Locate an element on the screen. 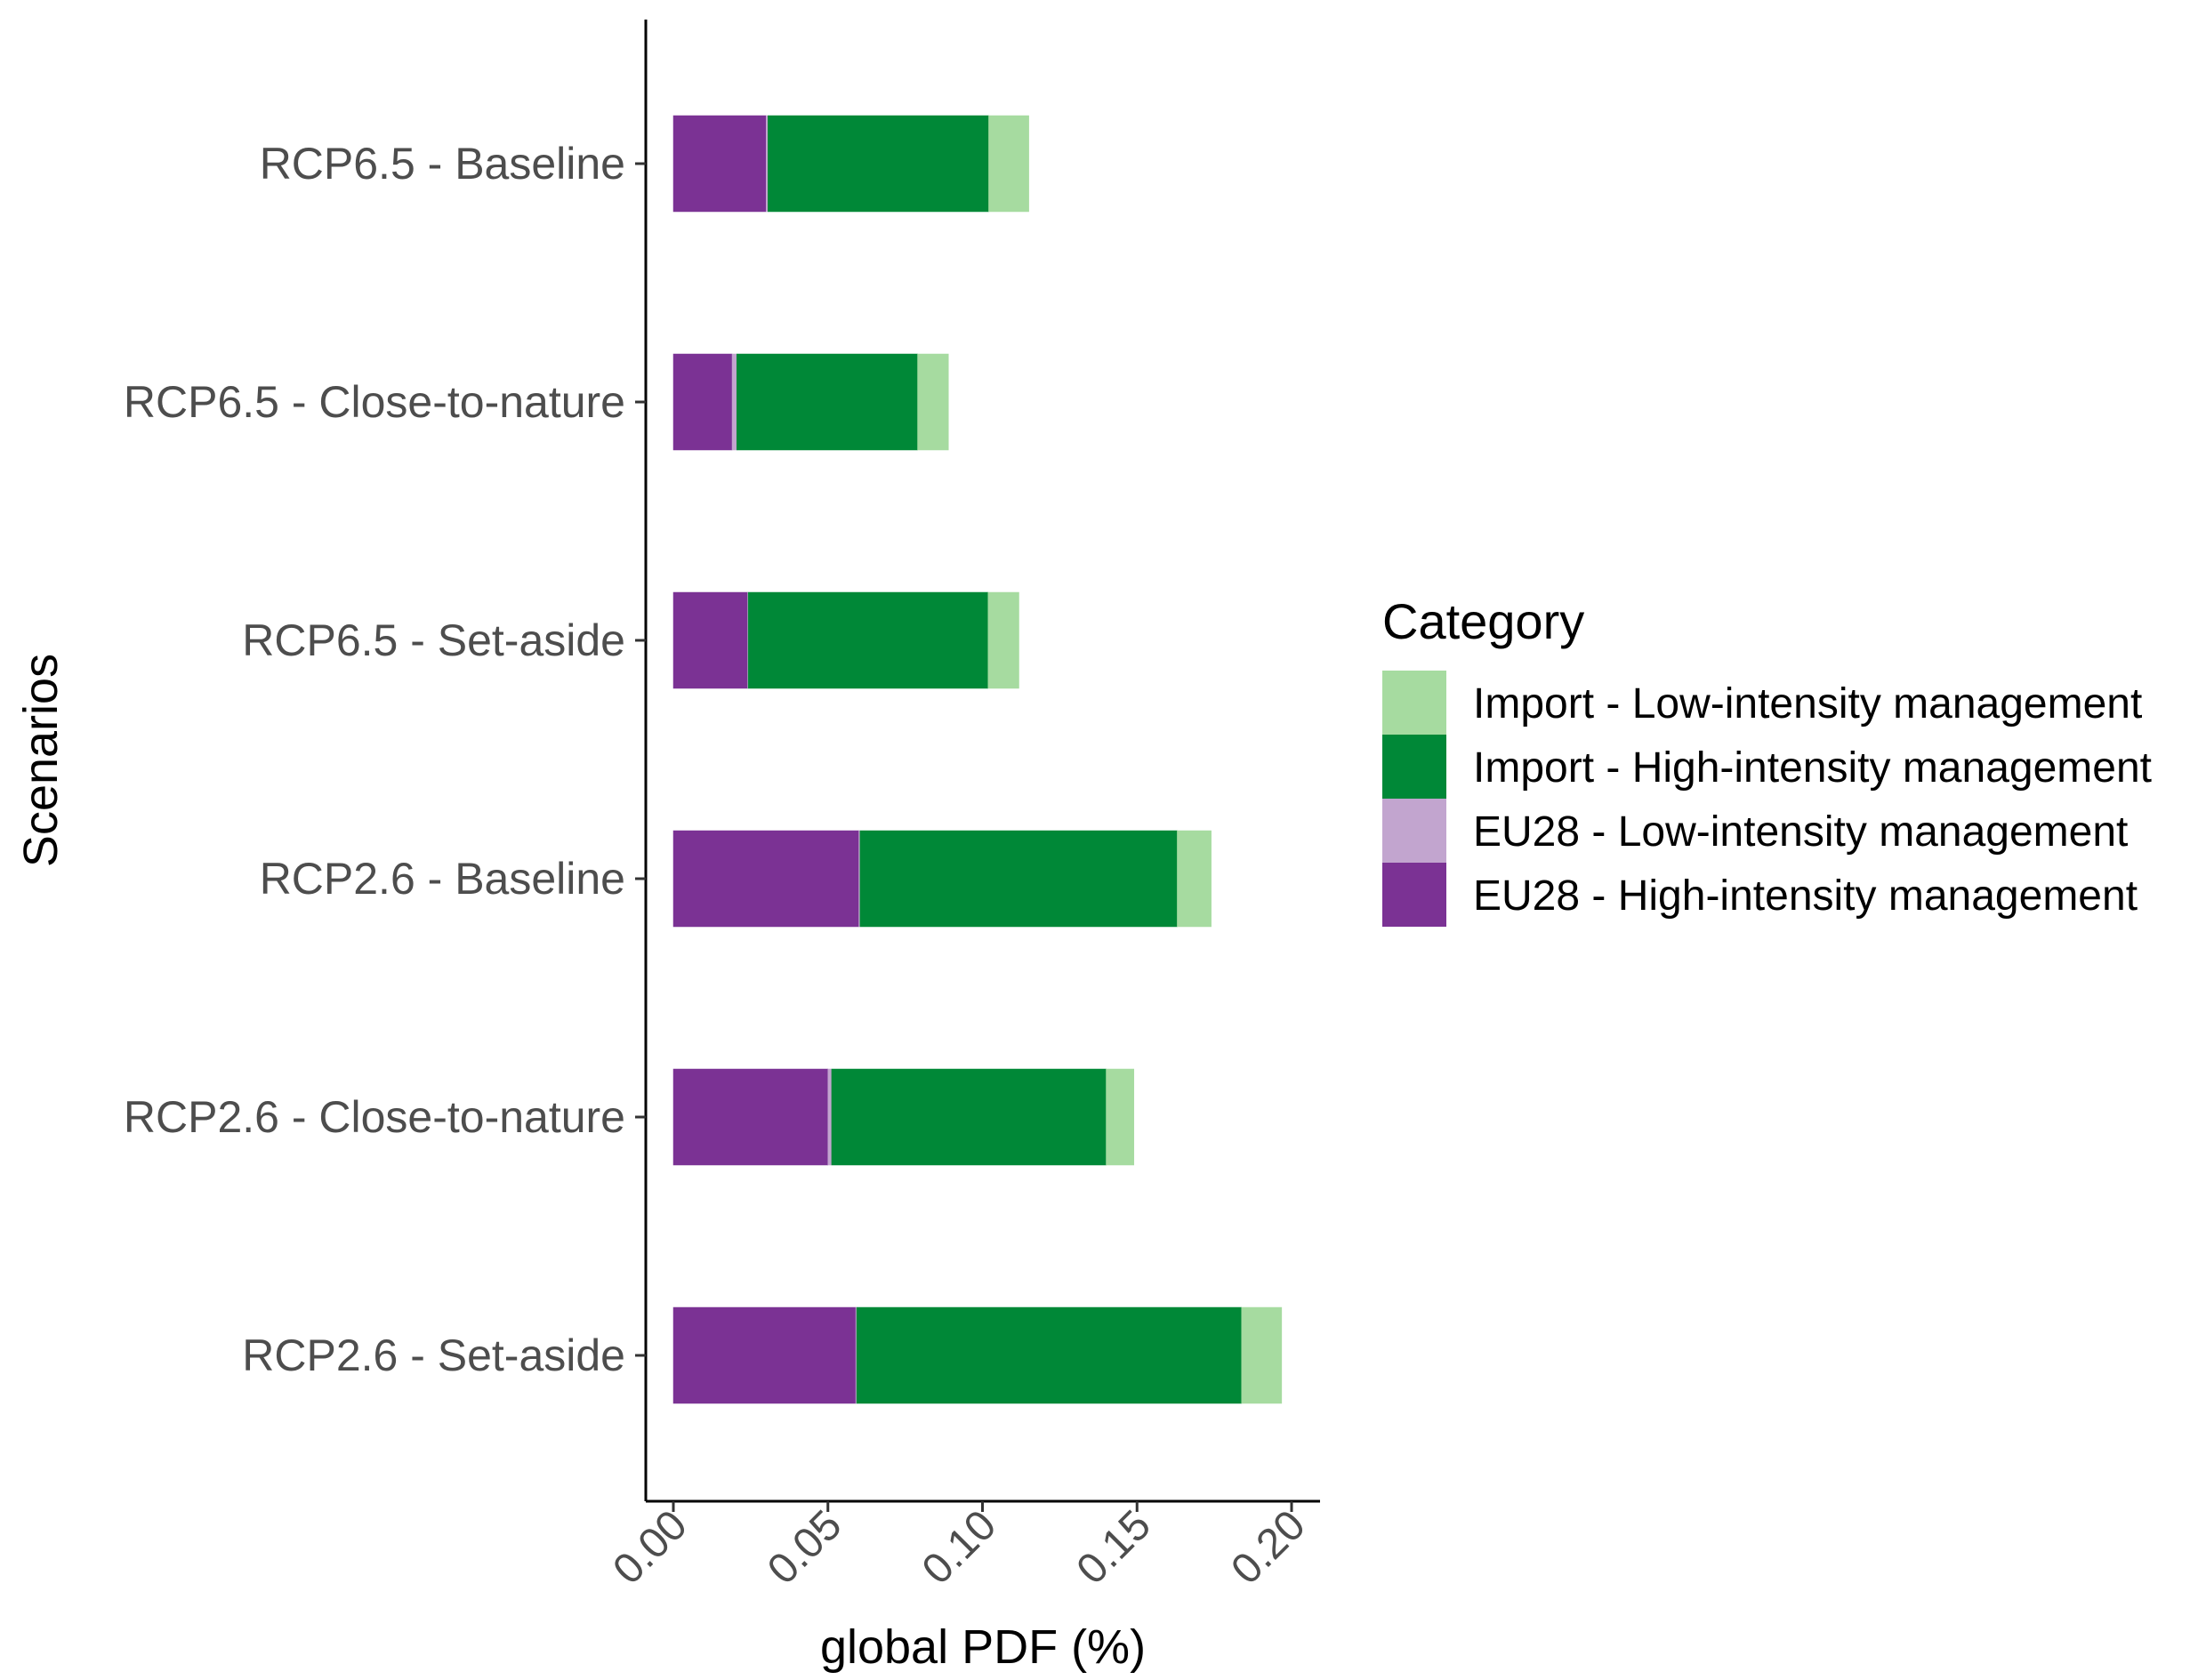  y-axis-label: Scenarios is located at coordinates (41, 760).